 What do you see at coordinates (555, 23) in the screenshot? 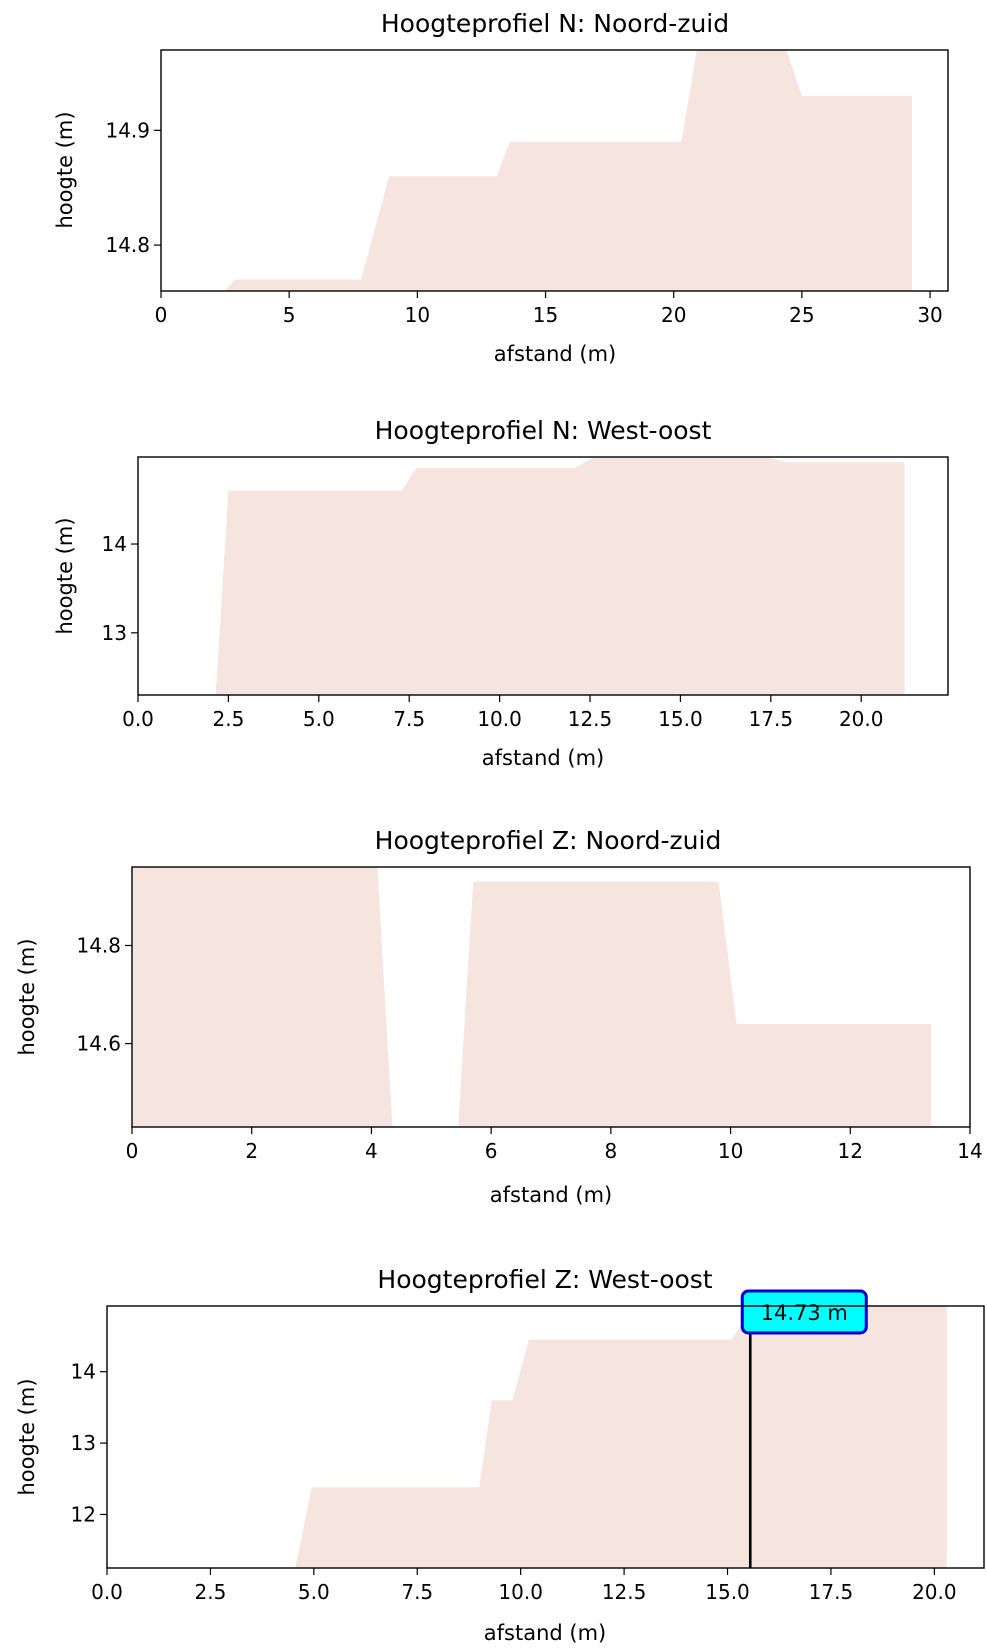
I see `chart-title: Hoogteprofiel N: Noord-zuid` at bounding box center [555, 23].